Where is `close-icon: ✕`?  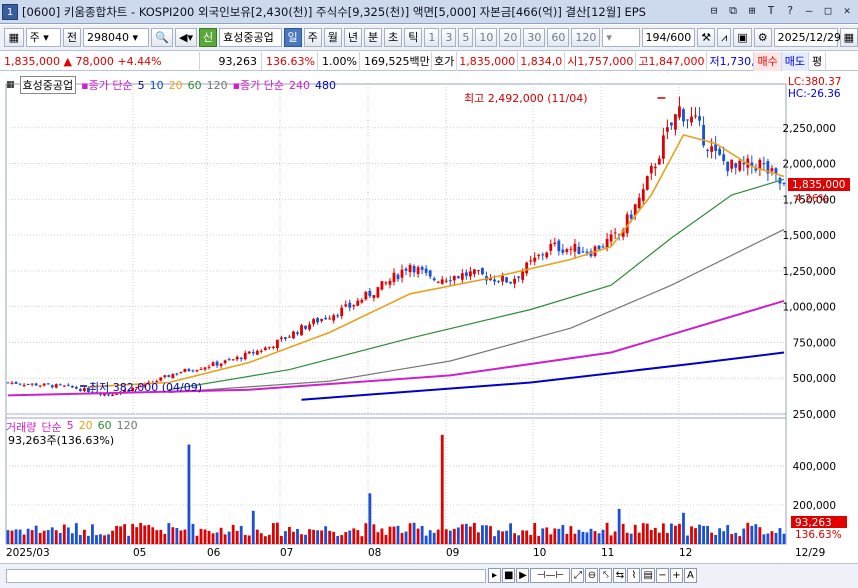
close-icon: ✕ is located at coordinates (847, 10).